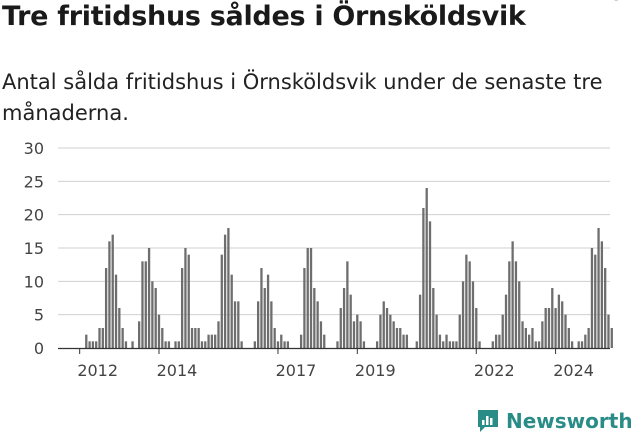  Describe the element at coordinates (39, 315) in the screenshot. I see `y-tick-label: 5` at that location.